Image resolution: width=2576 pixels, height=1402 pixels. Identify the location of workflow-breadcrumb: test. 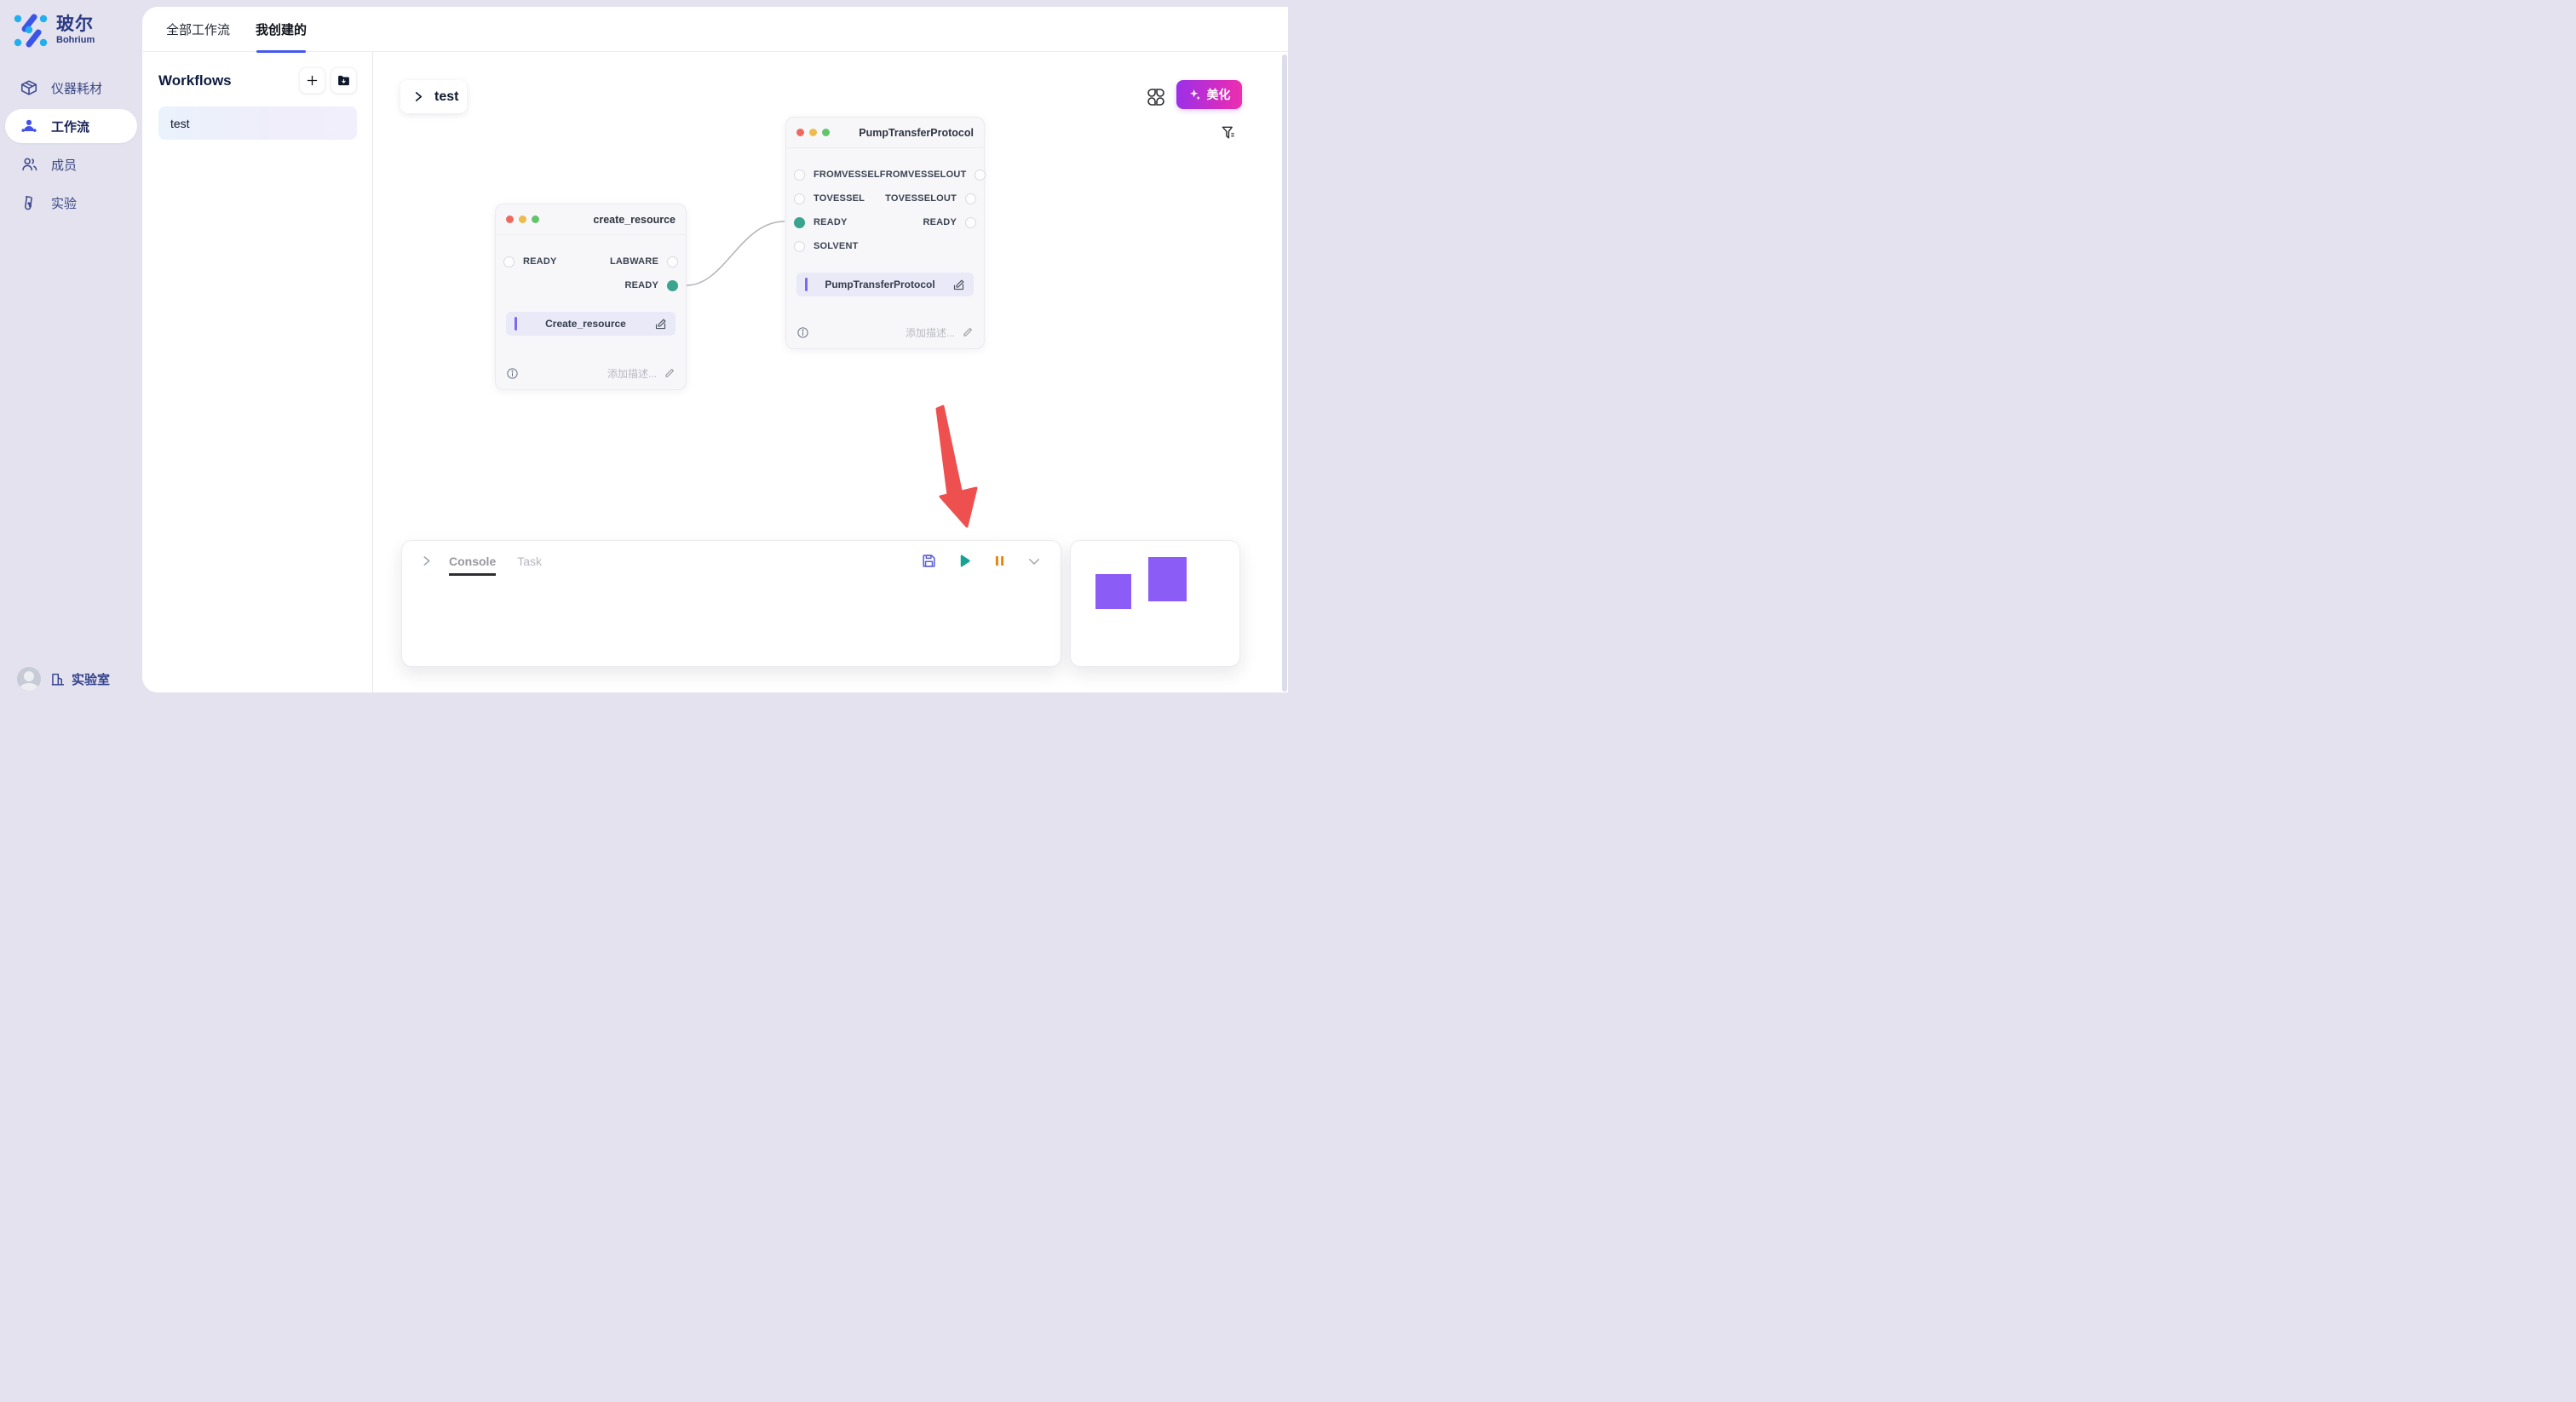
(434, 96).